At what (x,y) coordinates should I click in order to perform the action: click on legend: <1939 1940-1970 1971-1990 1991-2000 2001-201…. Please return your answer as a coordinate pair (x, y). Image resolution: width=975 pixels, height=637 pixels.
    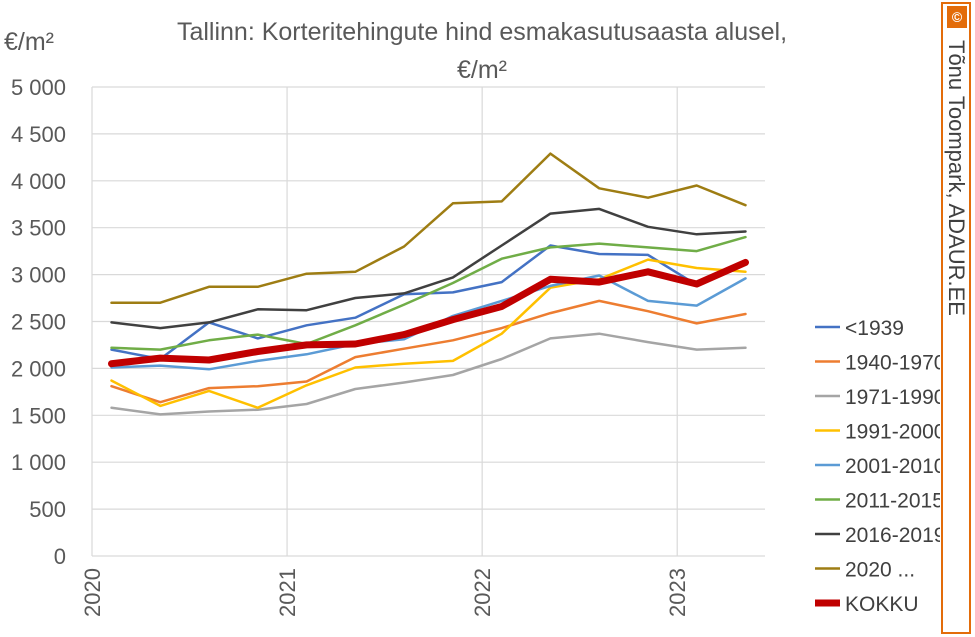
    Looking at the image, I should click on (877, 466).